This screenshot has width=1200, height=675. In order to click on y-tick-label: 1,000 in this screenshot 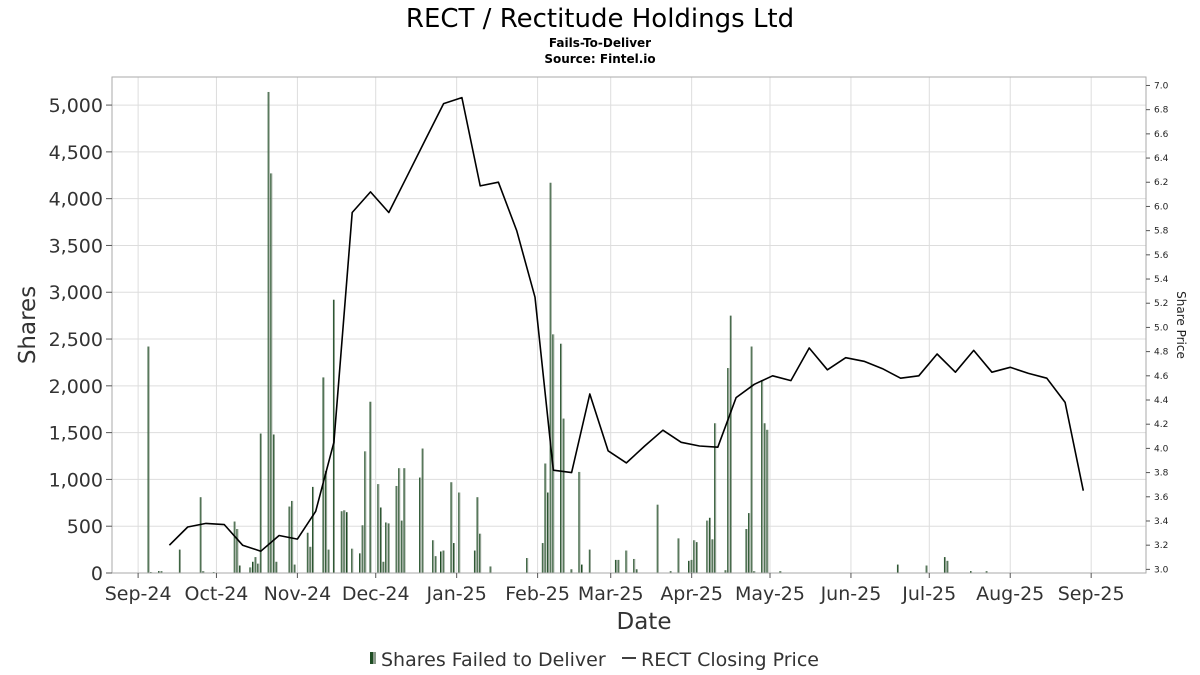, I will do `click(76, 480)`.